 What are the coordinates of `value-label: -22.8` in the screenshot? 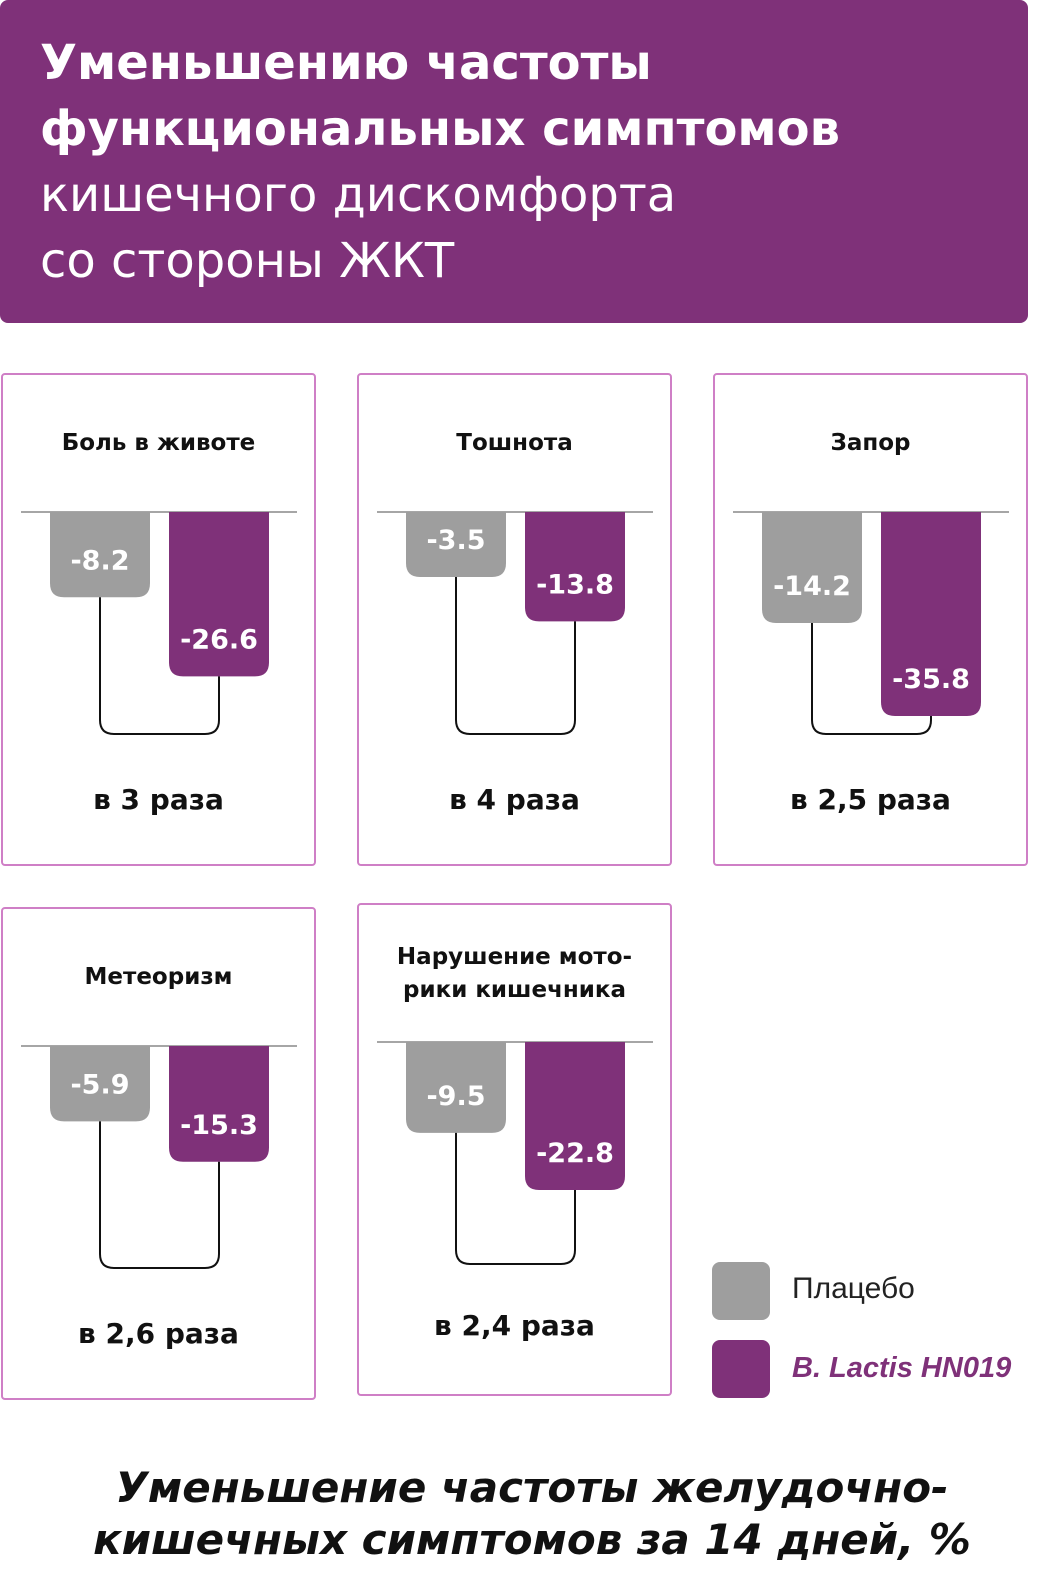 It's located at (575, 1153).